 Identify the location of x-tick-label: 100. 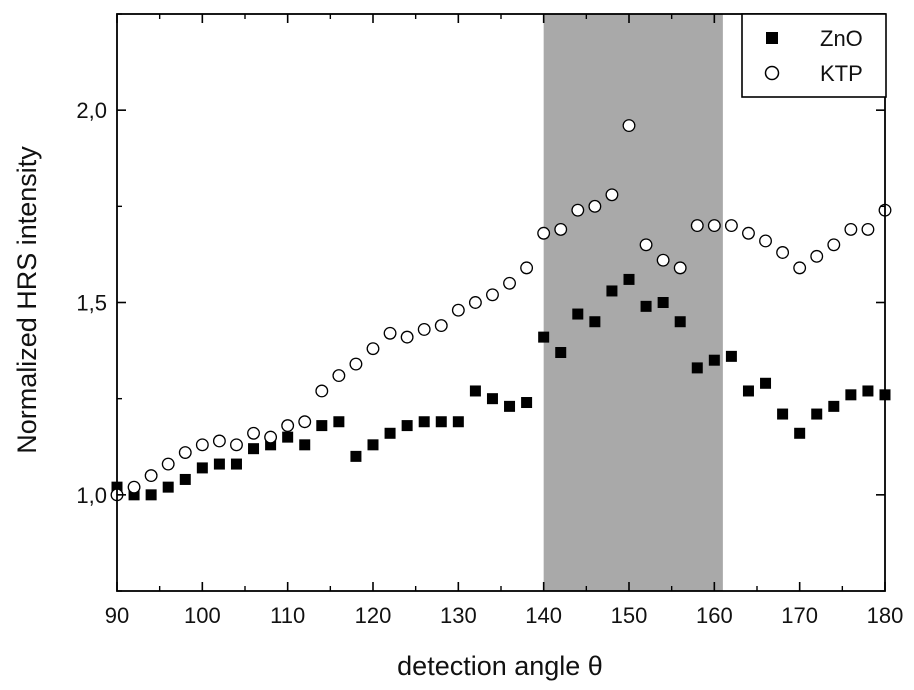
(202, 615).